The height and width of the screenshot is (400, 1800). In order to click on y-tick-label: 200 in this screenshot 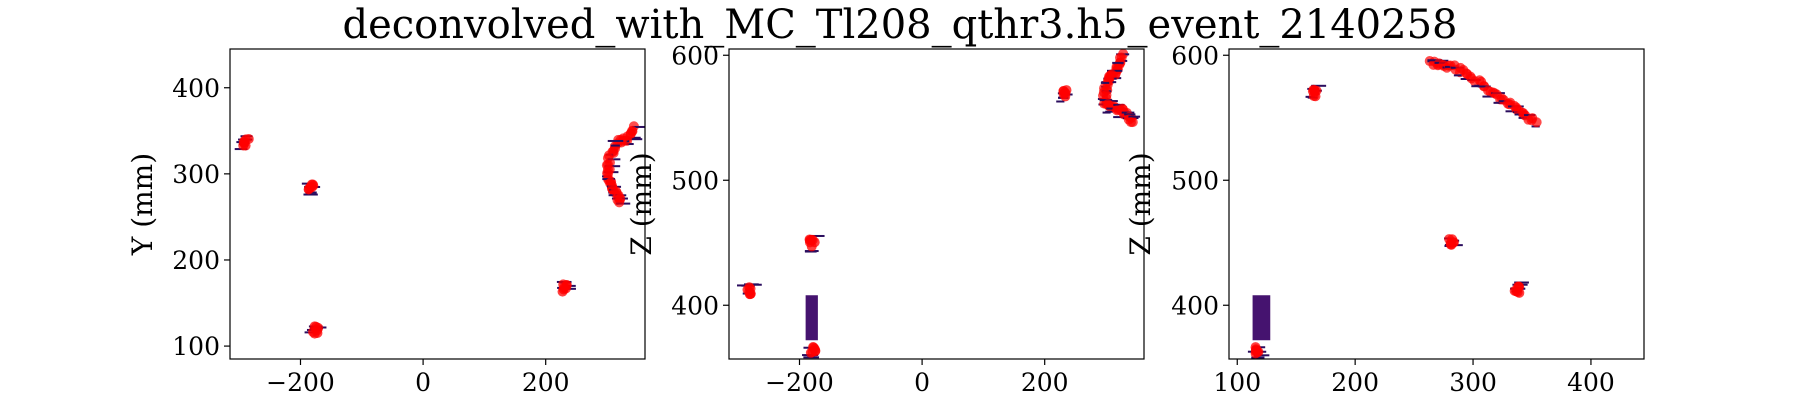, I will do `click(196, 260)`.